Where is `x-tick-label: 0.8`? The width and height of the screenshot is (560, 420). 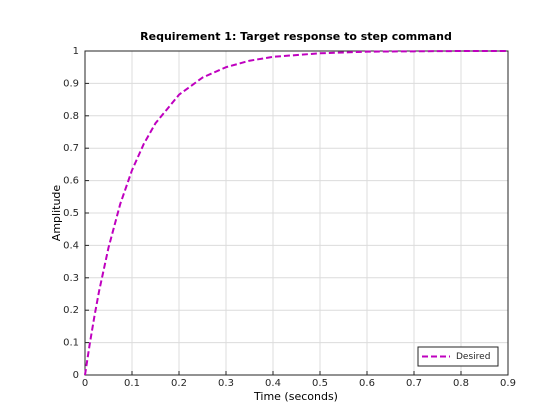
x-tick-label: 0.8 is located at coordinates (461, 383).